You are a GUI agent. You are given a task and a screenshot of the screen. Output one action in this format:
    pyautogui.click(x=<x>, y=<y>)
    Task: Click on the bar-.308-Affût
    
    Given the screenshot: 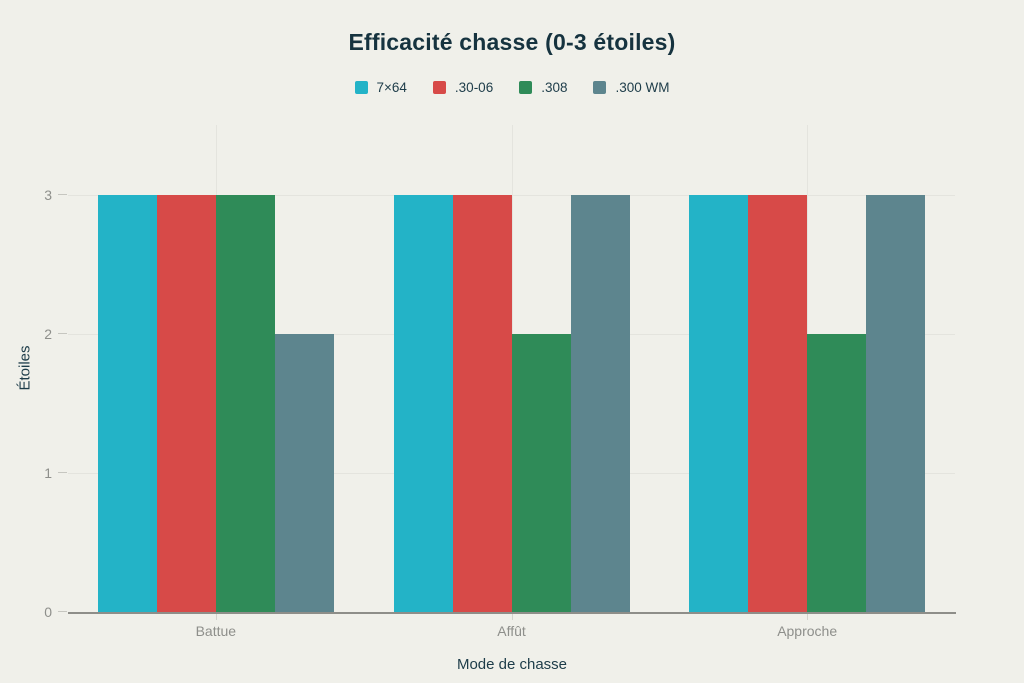 What is the action you would take?
    pyautogui.click(x=541, y=472)
    